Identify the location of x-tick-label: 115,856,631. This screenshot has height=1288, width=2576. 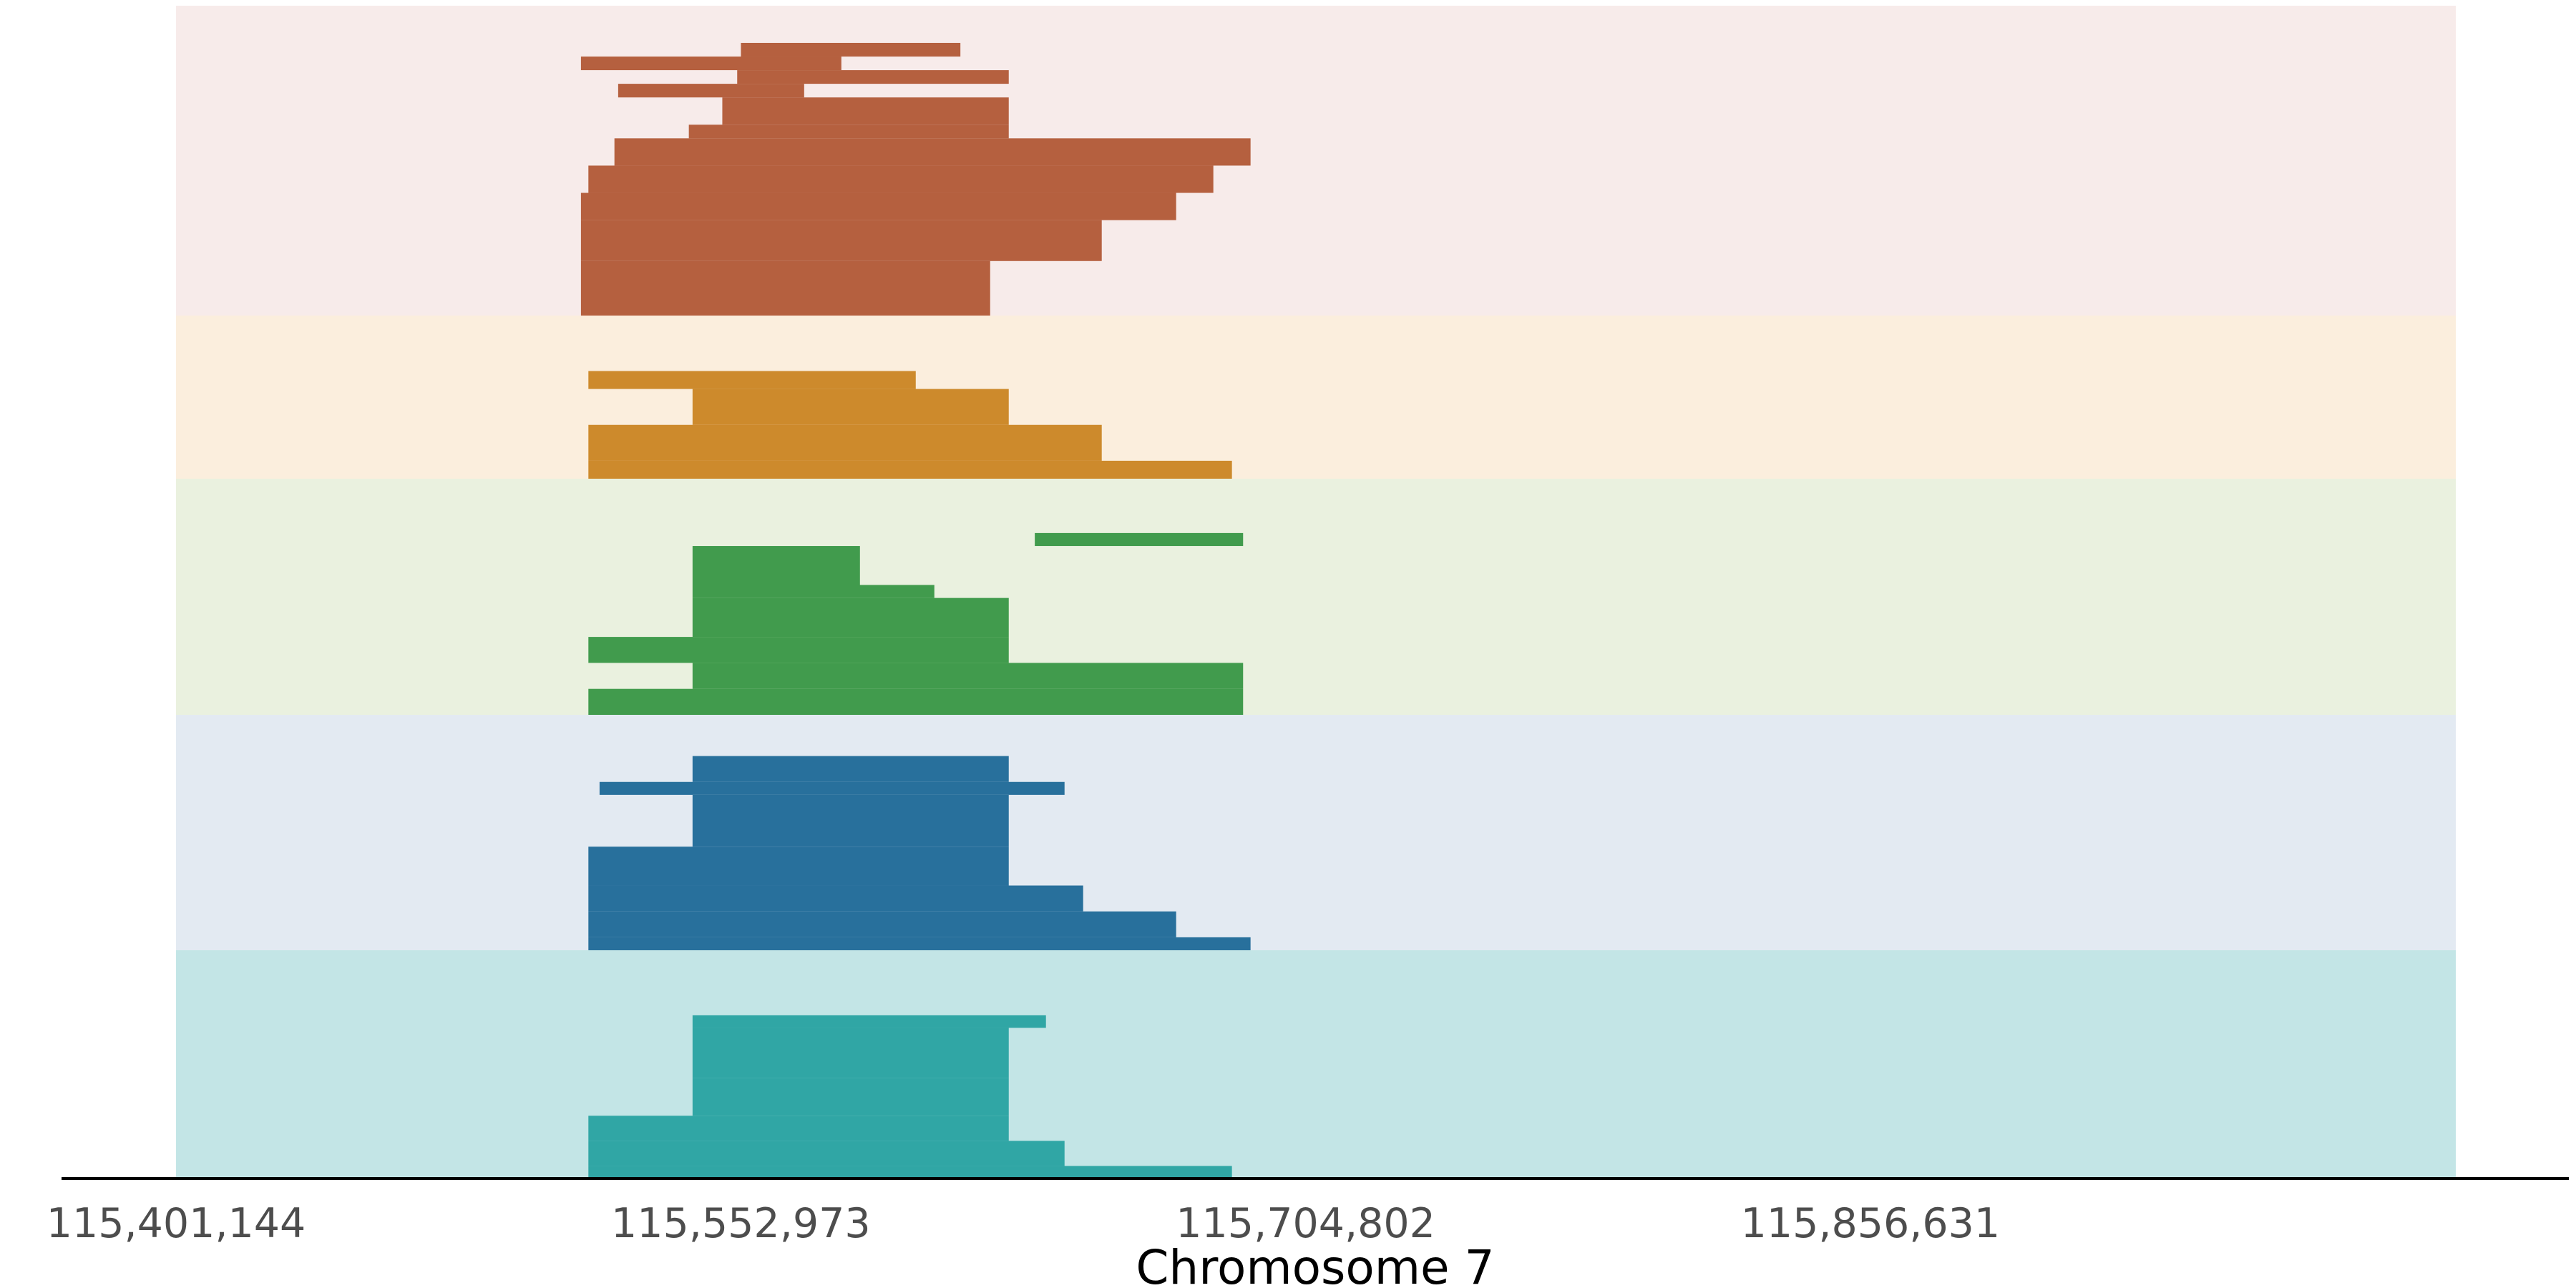
(1871, 1223).